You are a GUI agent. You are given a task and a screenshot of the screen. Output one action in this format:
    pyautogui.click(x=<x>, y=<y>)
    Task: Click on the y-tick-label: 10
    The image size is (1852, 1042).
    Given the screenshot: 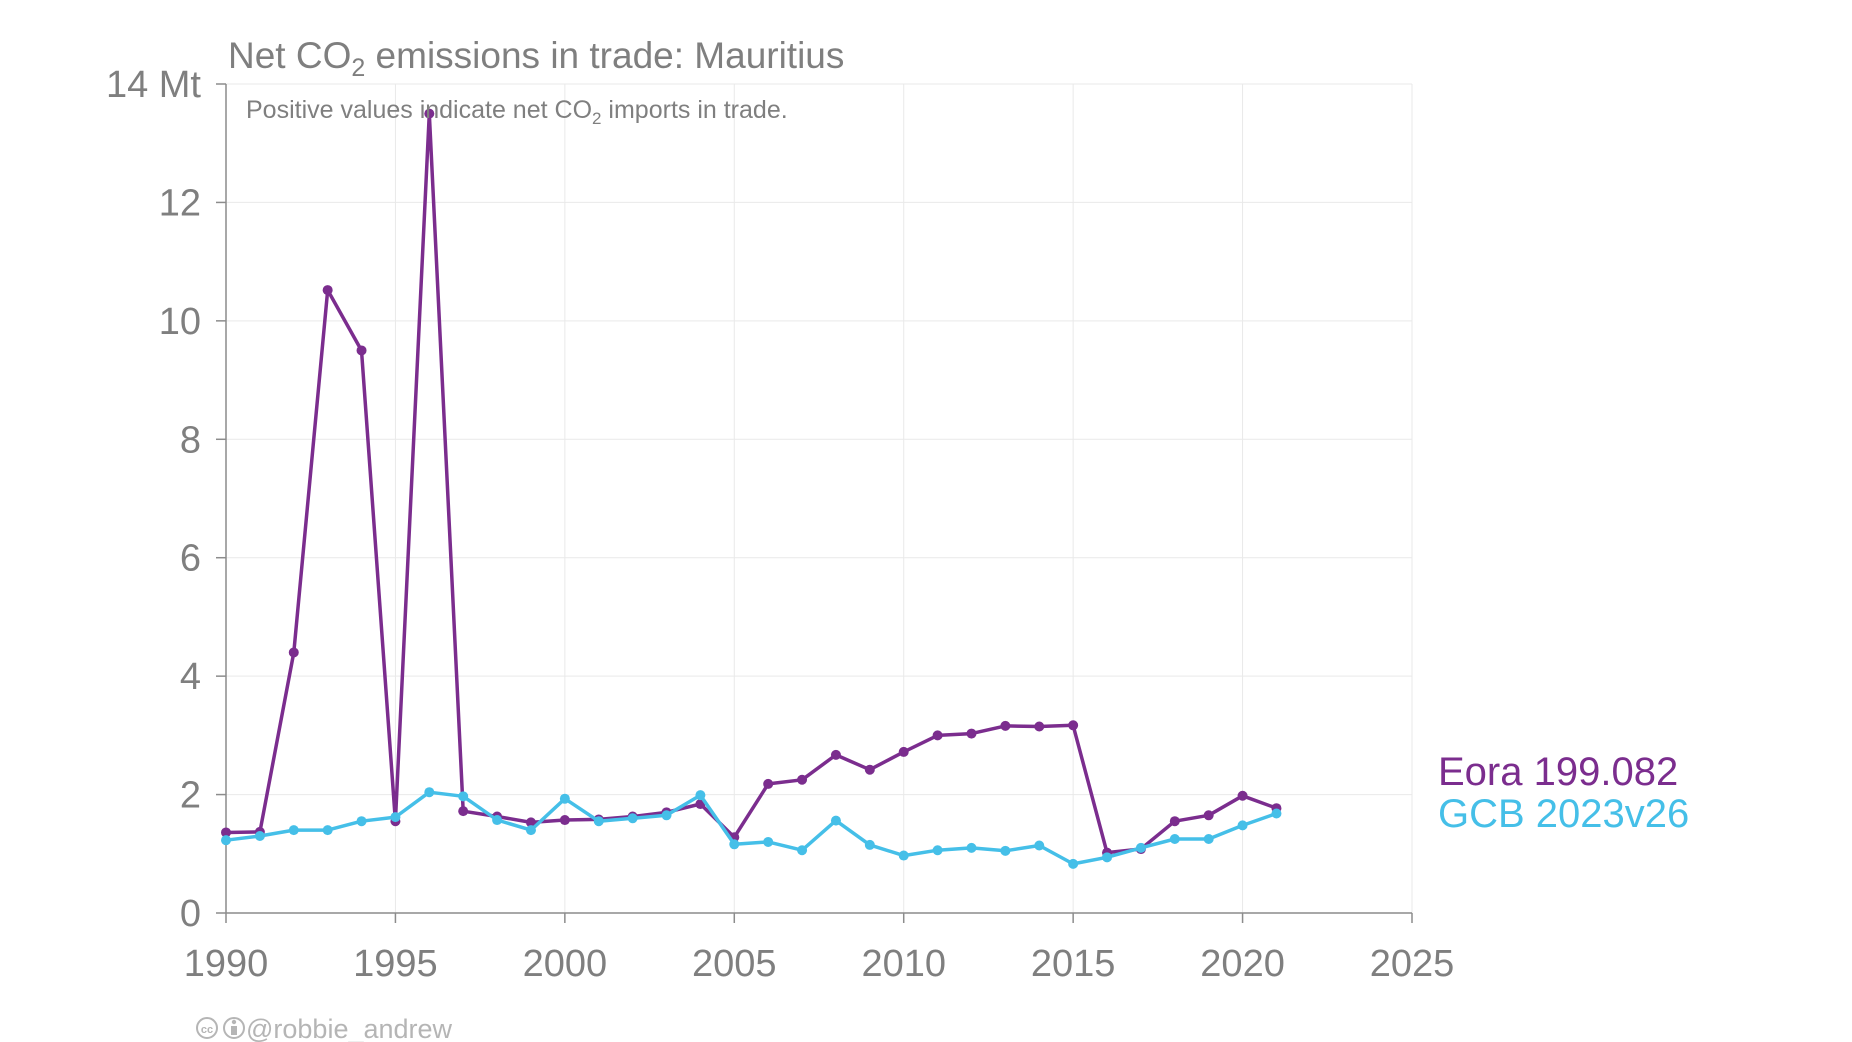 What is the action you would take?
    pyautogui.click(x=180, y=322)
    